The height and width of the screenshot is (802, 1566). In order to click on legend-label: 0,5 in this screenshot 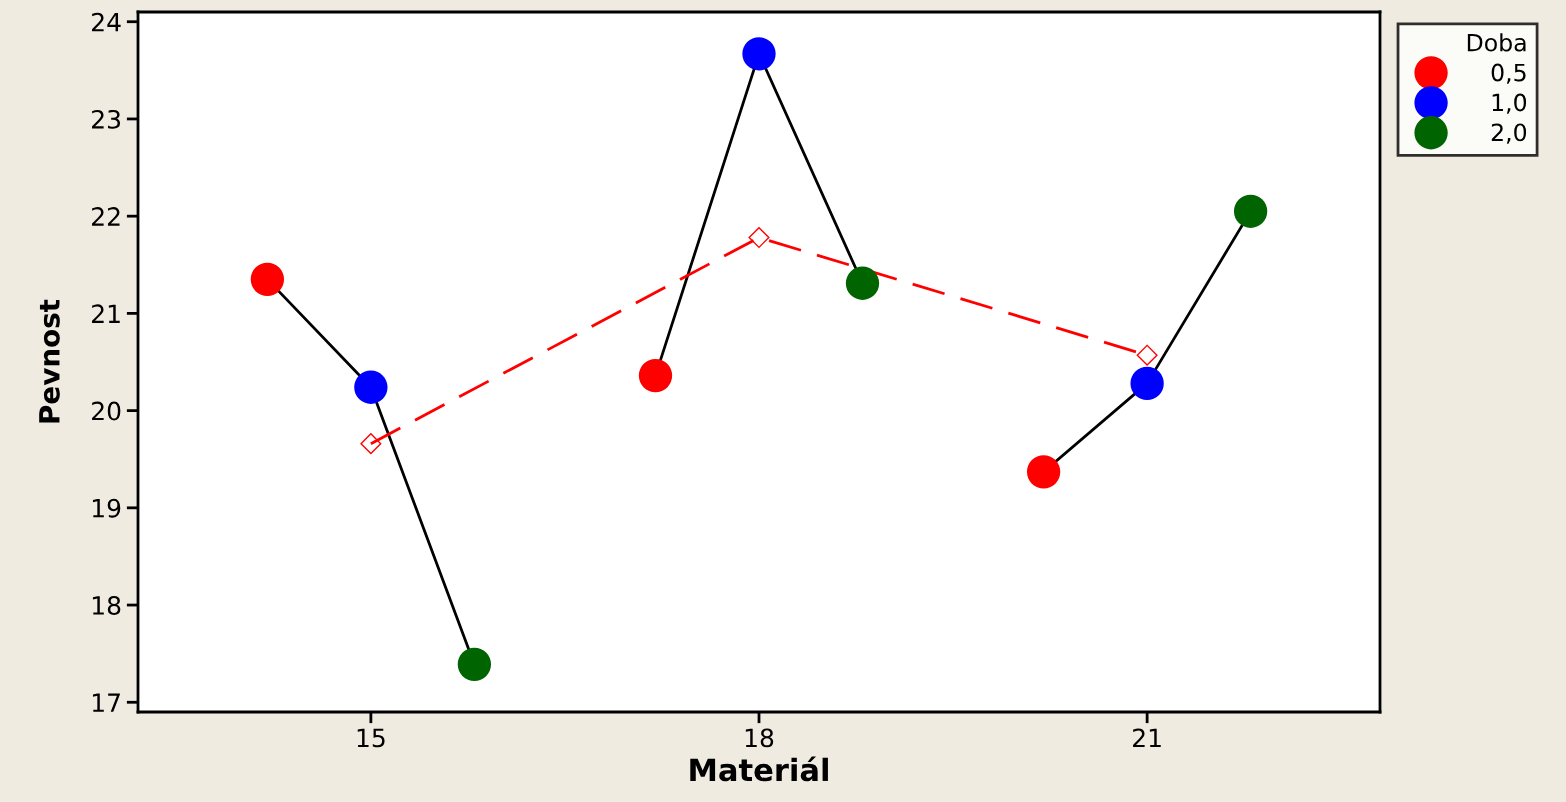, I will do `click(1508, 73)`.